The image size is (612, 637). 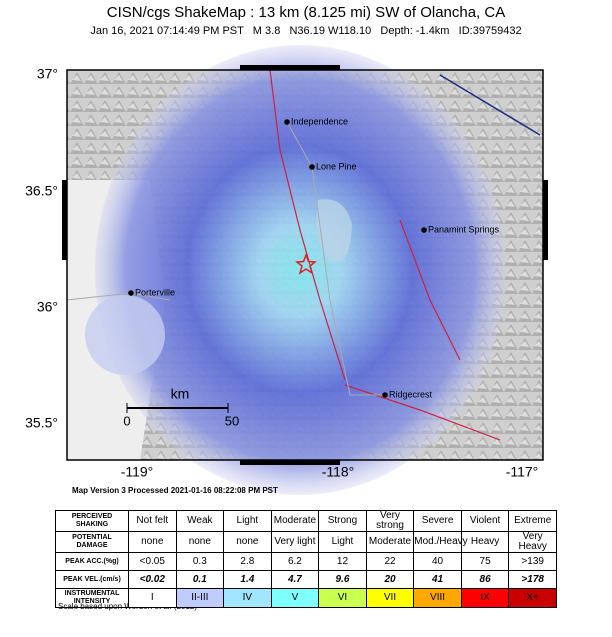 I want to click on legend-cell: 22, so click(x=390, y=561).